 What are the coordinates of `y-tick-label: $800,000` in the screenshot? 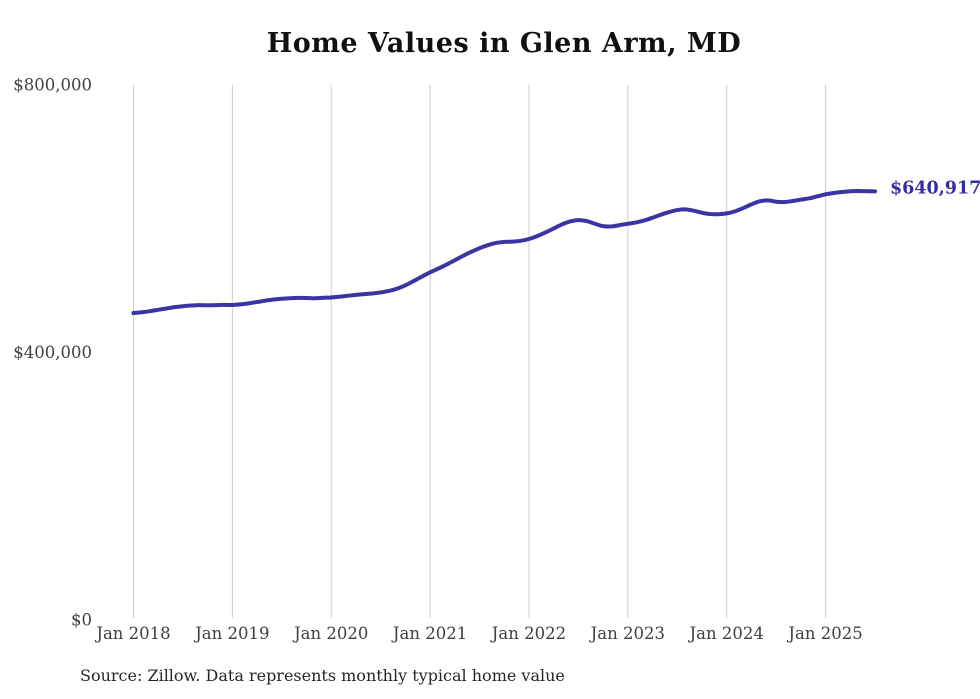 It's located at (52, 85).